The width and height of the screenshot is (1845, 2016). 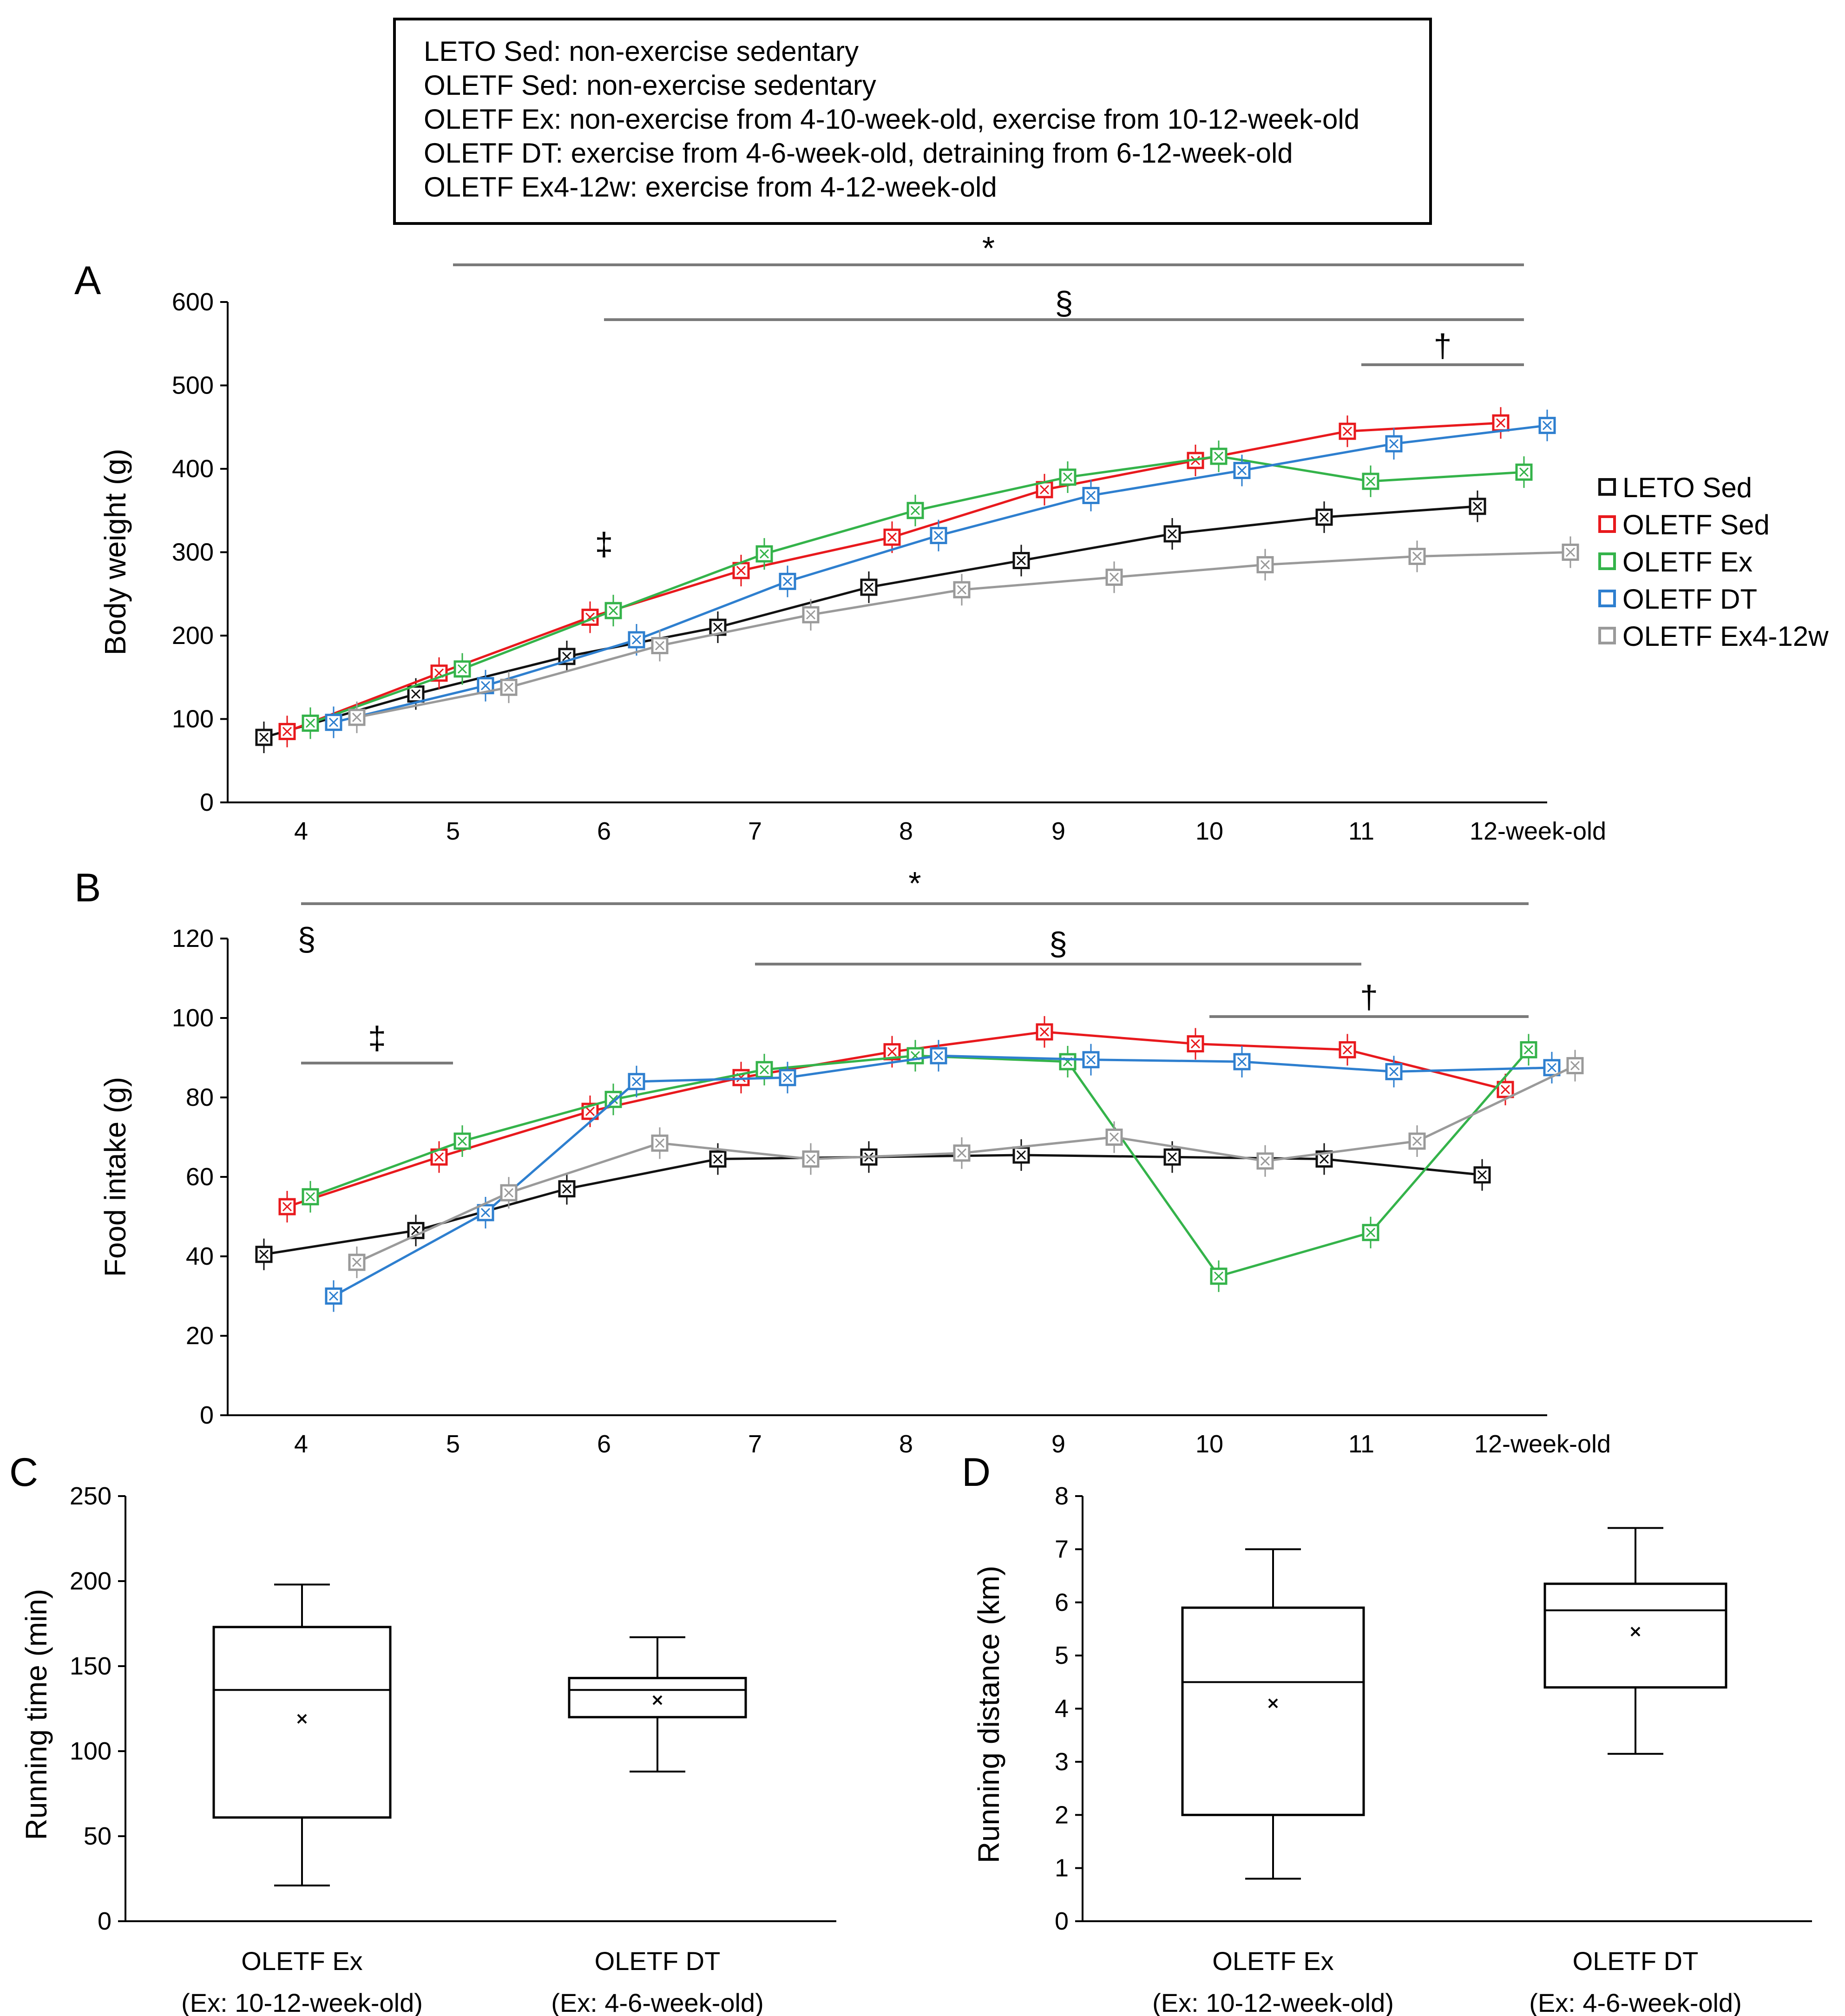 I want to click on panel-a-y-axis-title: Body weight (g), so click(x=115, y=552).